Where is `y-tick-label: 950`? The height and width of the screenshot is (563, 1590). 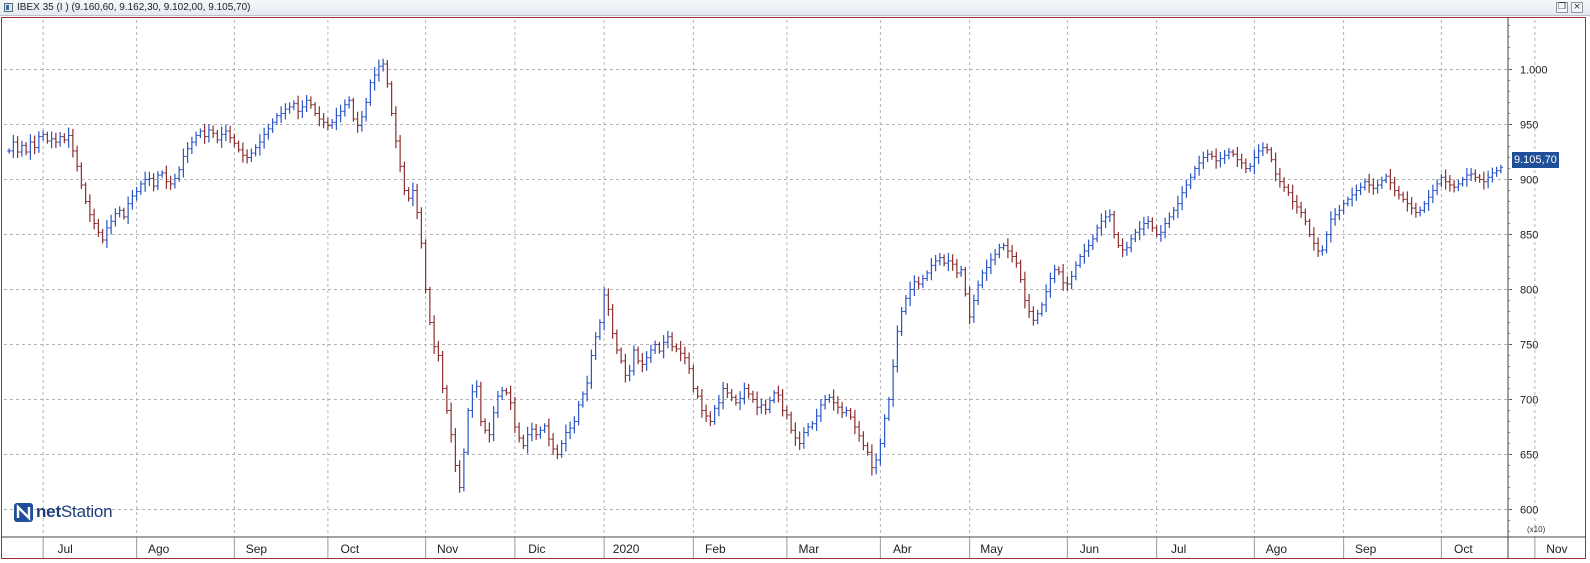 y-tick-label: 950 is located at coordinates (1529, 126).